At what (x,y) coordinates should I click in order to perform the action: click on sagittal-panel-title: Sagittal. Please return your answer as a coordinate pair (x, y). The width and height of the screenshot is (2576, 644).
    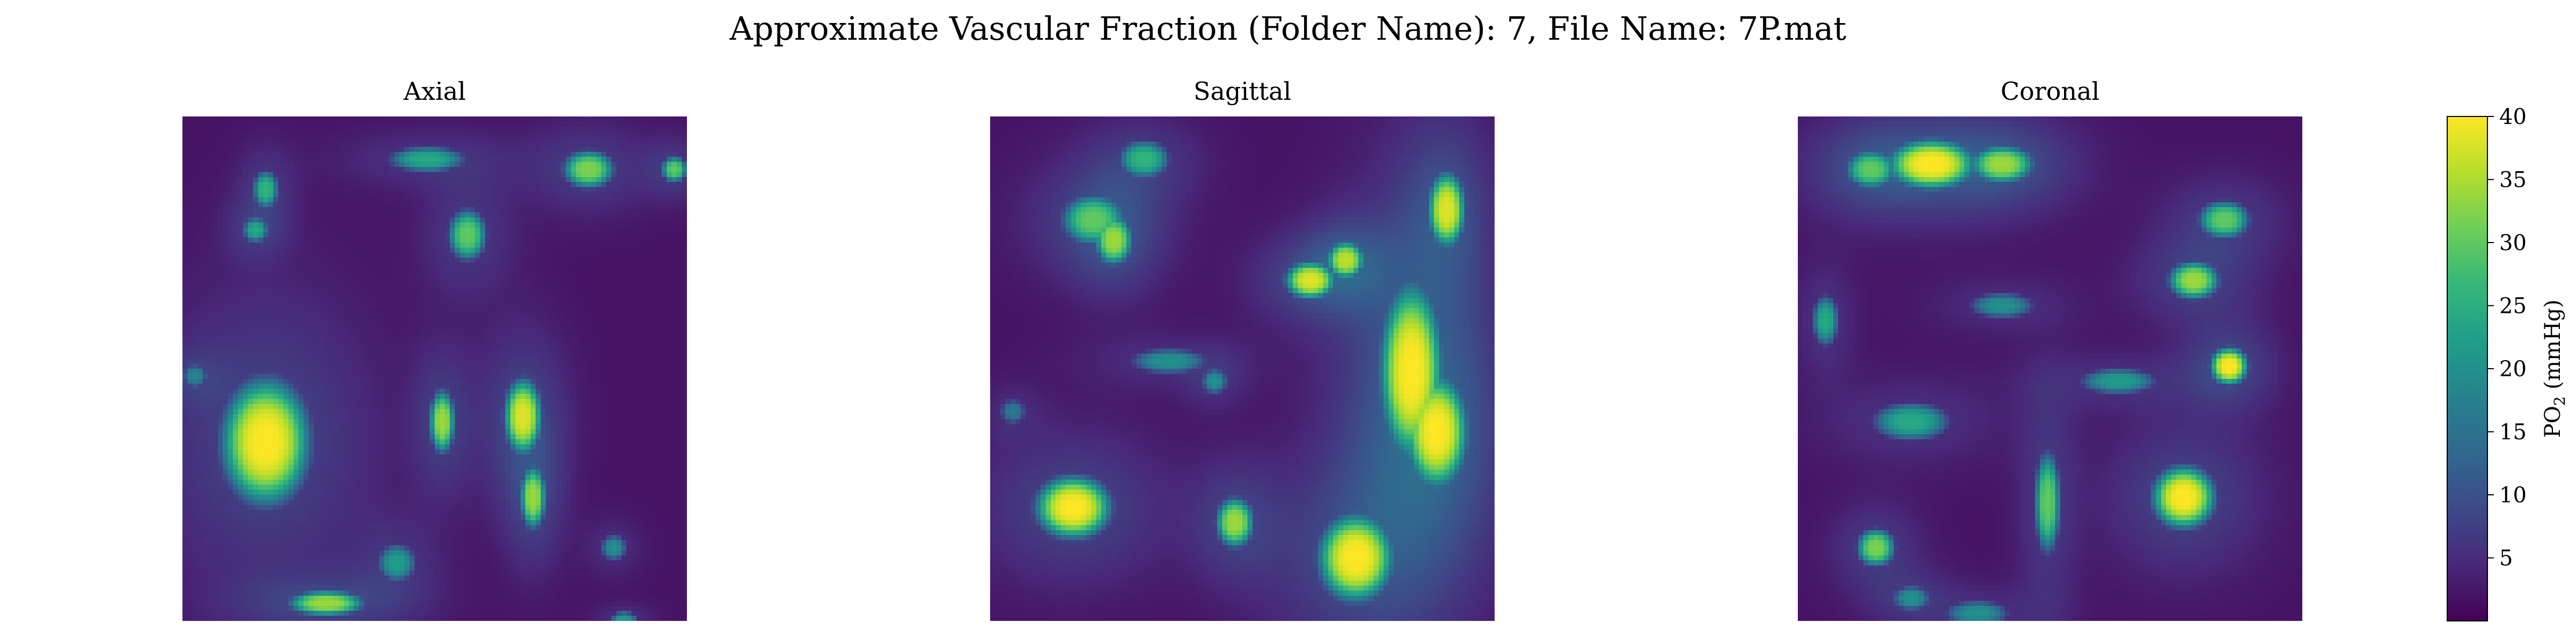
    Looking at the image, I should click on (1242, 91).